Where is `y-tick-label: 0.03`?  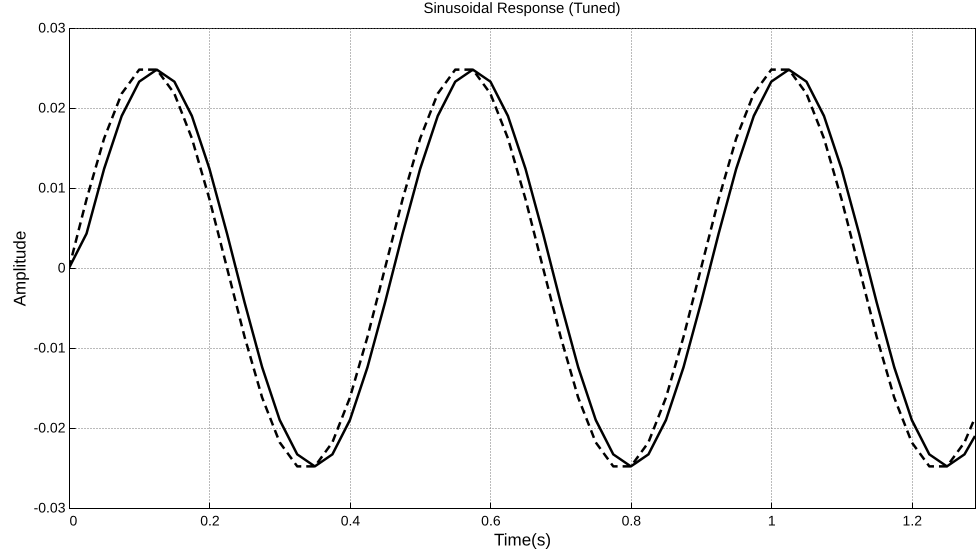 y-tick-label: 0.03 is located at coordinates (52, 28).